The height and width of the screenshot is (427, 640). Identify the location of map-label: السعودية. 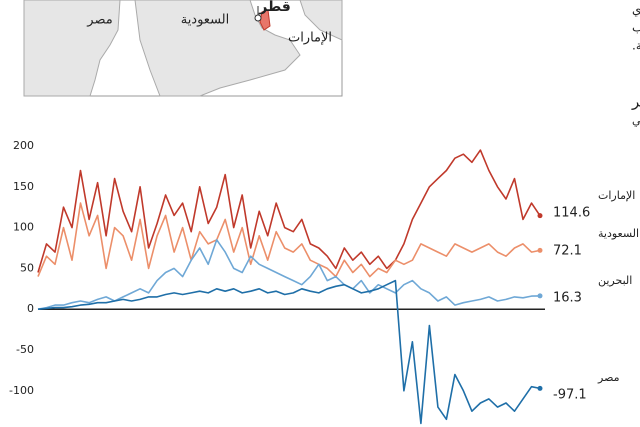
(205, 20).